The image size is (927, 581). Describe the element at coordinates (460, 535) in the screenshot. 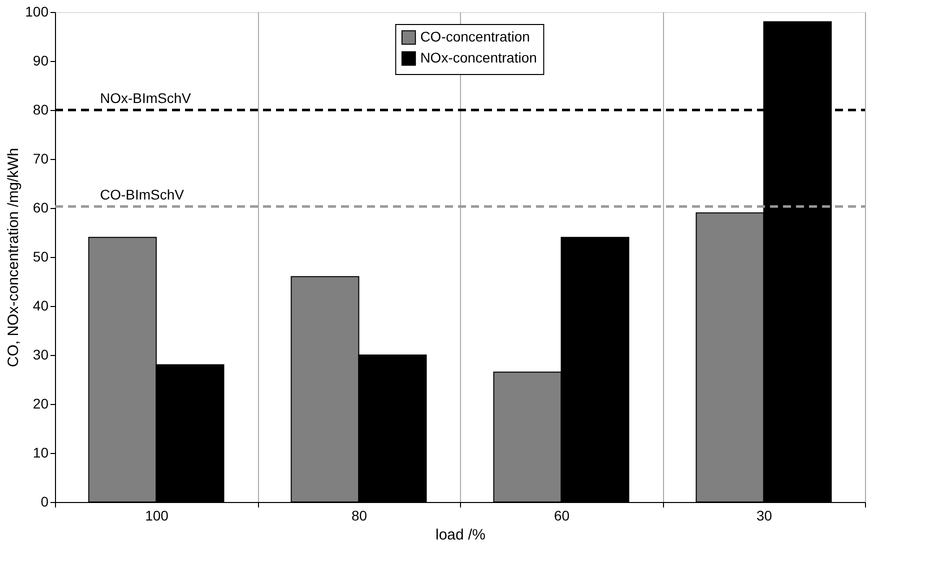

I see `x-axis-title: load /%` at that location.